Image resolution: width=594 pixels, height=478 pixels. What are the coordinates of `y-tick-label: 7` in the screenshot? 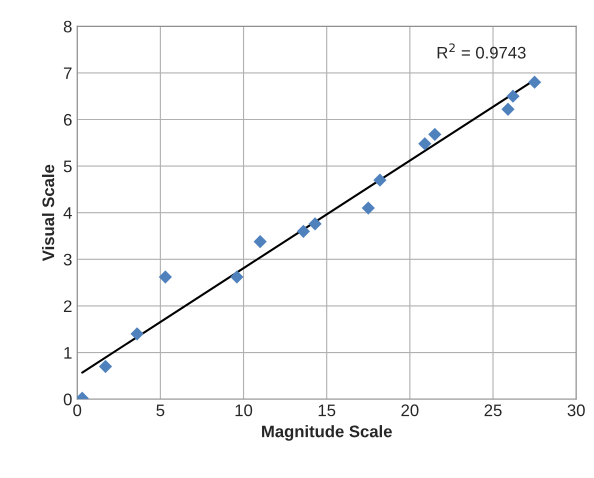 It's located at (68, 73).